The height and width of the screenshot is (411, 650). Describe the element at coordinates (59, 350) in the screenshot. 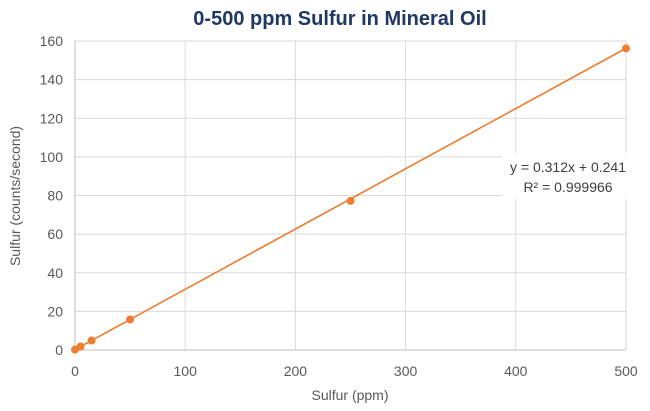

I see `y-tick-label: 0` at that location.